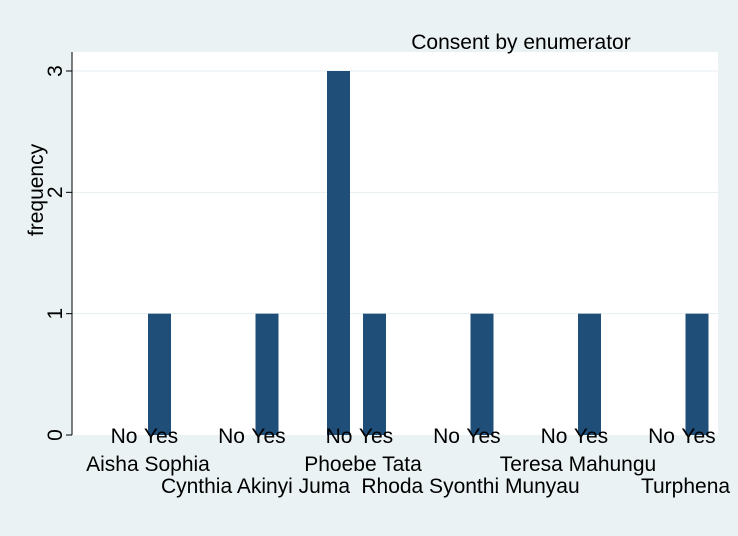 Image resolution: width=738 pixels, height=536 pixels. I want to click on y-ticks: 0 1 2 3, so click(58, 253).